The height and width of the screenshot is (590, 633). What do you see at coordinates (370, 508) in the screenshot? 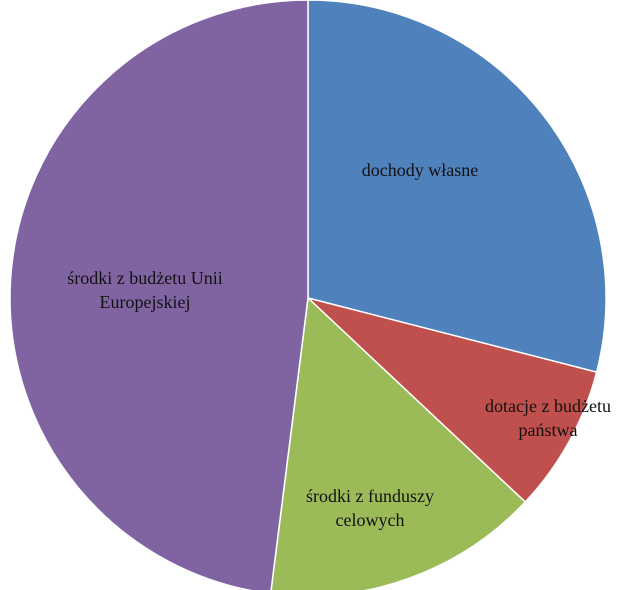
I see `slice-label: środki z funduszy celowych` at bounding box center [370, 508].